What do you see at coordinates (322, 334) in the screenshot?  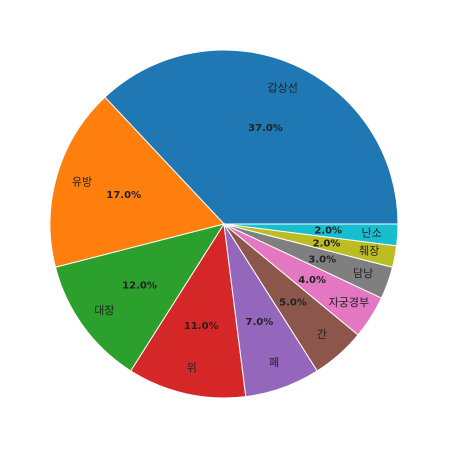 I see `slice-label: 간` at bounding box center [322, 334].